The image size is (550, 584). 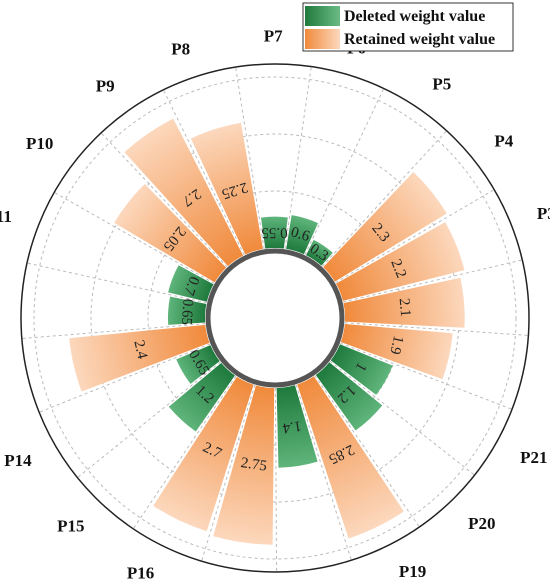 I want to click on value-label-p18: 1.4, so click(x=292, y=426).